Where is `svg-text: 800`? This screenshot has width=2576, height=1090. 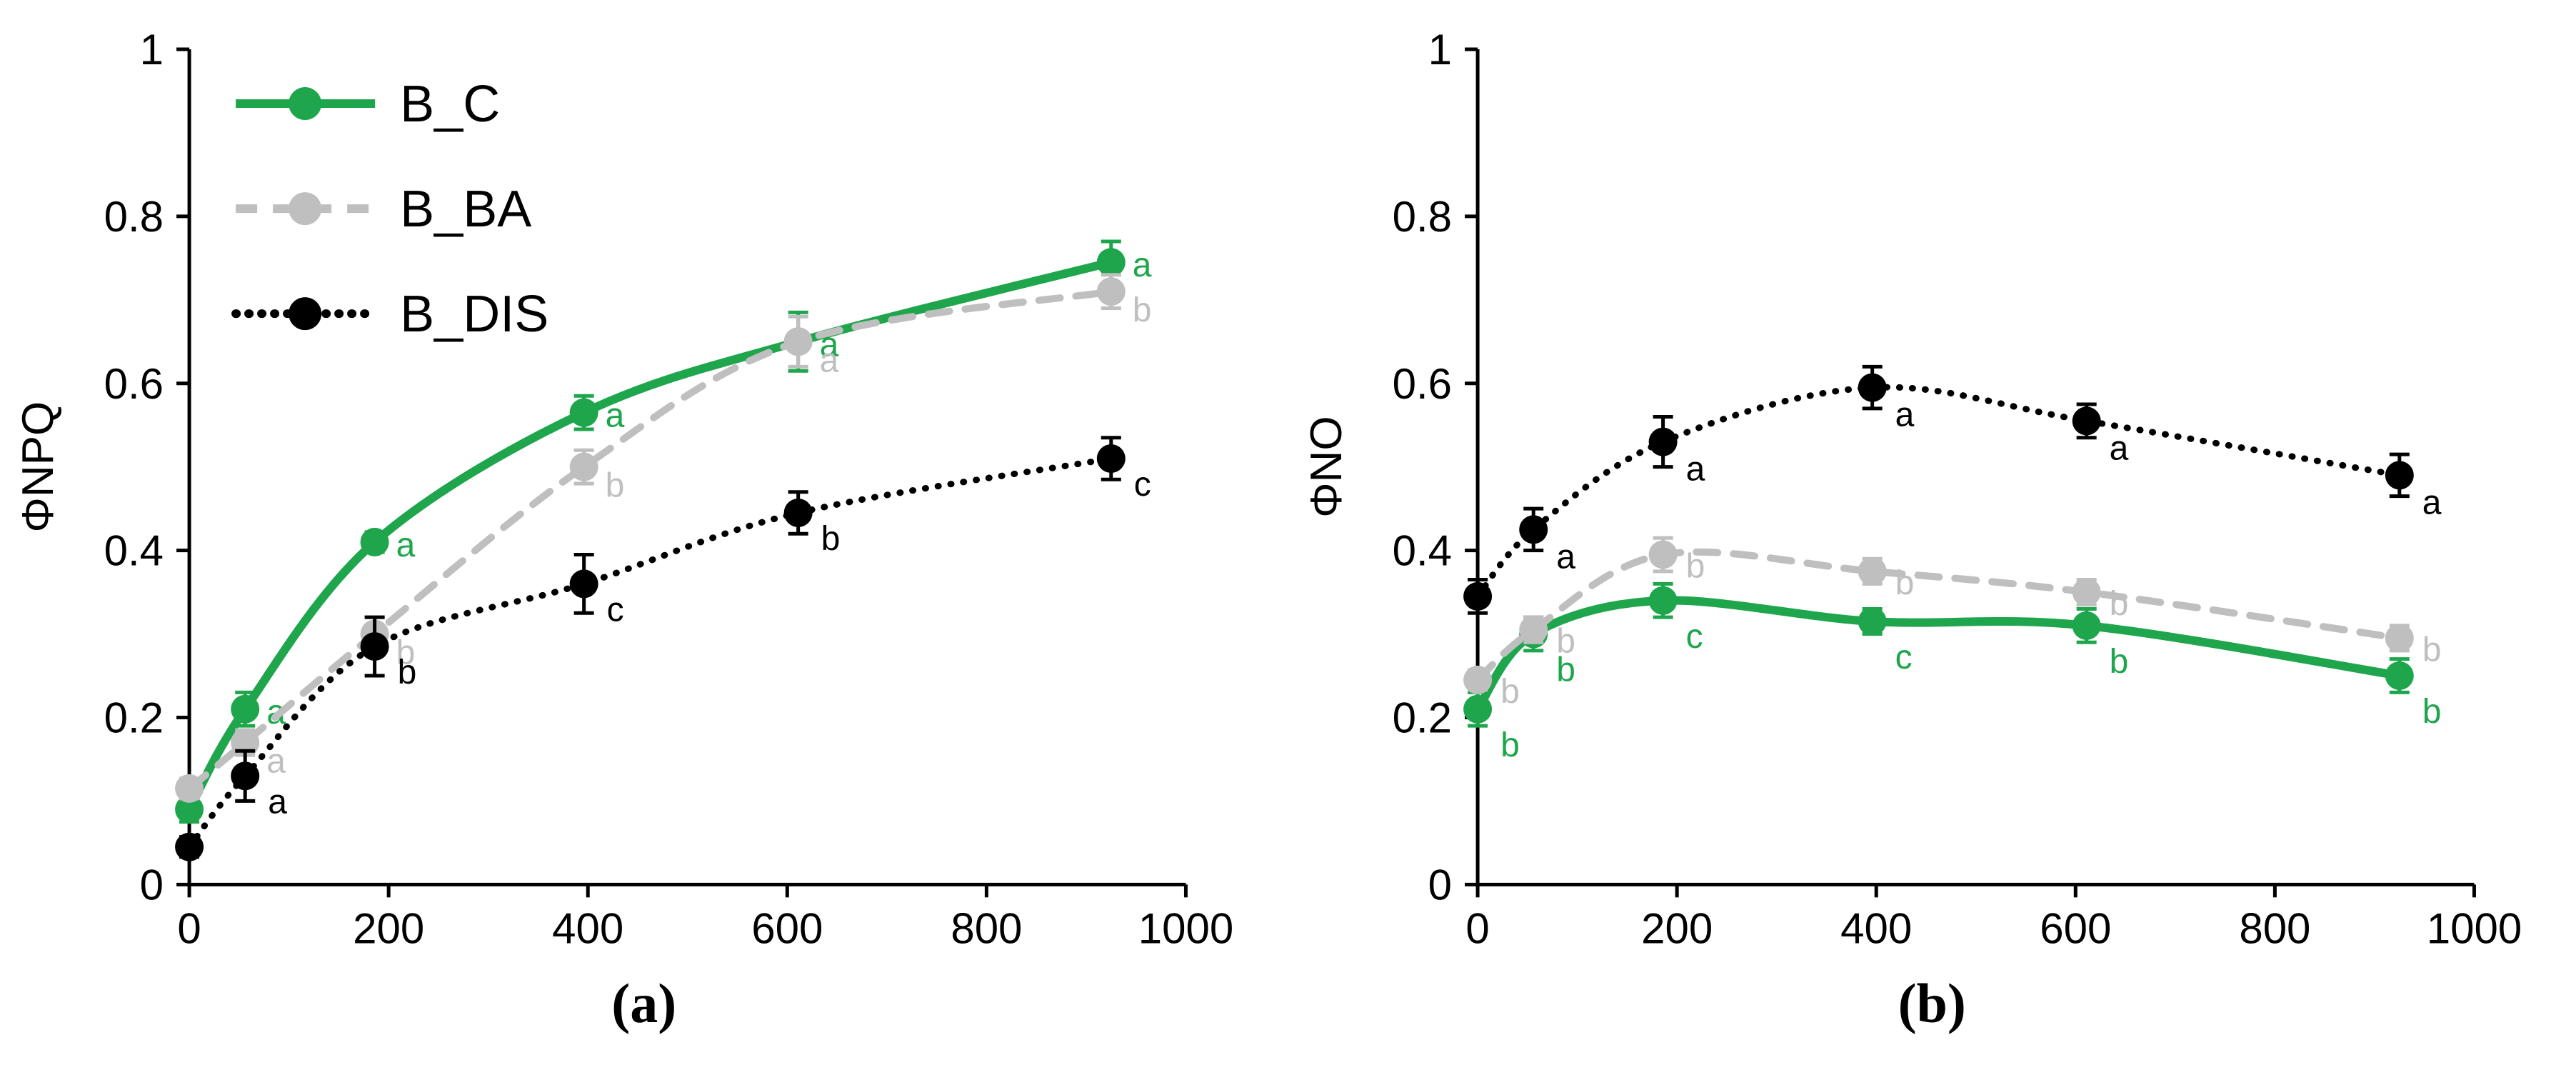 svg-text: 800 is located at coordinates (986, 927).